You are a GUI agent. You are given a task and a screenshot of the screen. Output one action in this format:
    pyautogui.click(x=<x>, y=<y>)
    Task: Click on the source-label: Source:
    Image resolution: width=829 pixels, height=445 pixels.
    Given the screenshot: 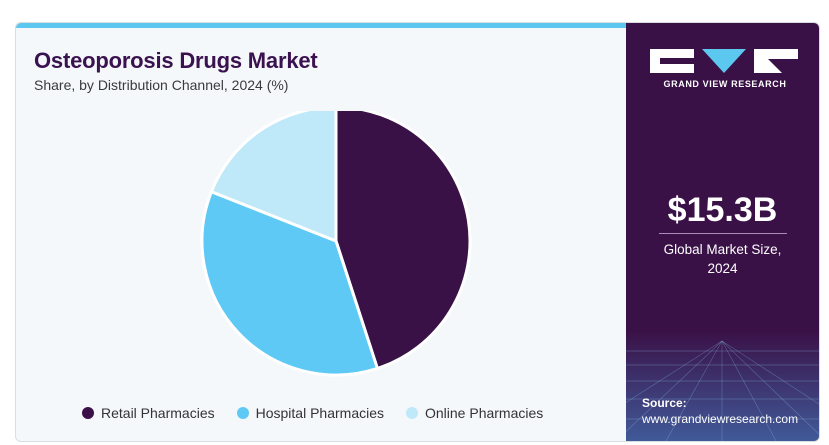 What is the action you would take?
    pyautogui.click(x=664, y=403)
    